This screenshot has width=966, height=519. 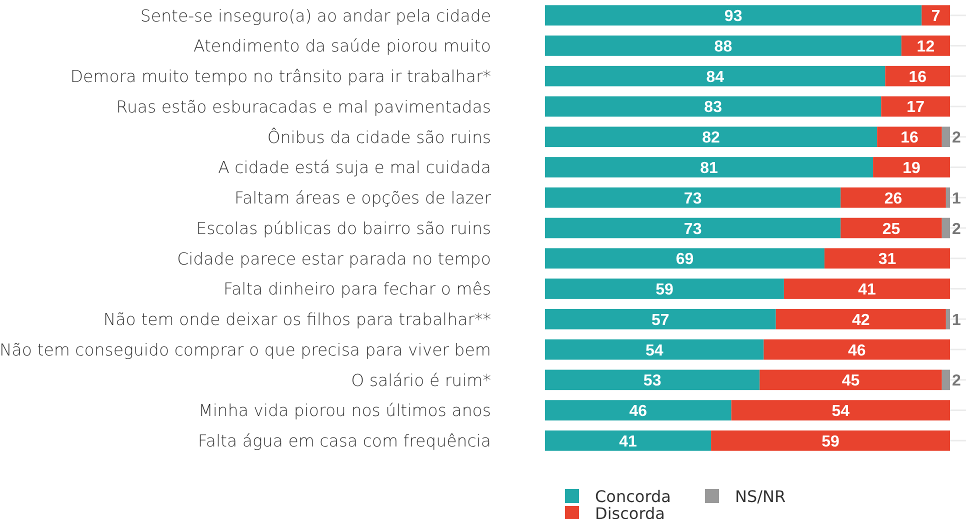 What do you see at coordinates (297, 320) in the screenshot?
I see `y-tick-label: Não tem onde deixar os filhos para trabalhar**` at bounding box center [297, 320].